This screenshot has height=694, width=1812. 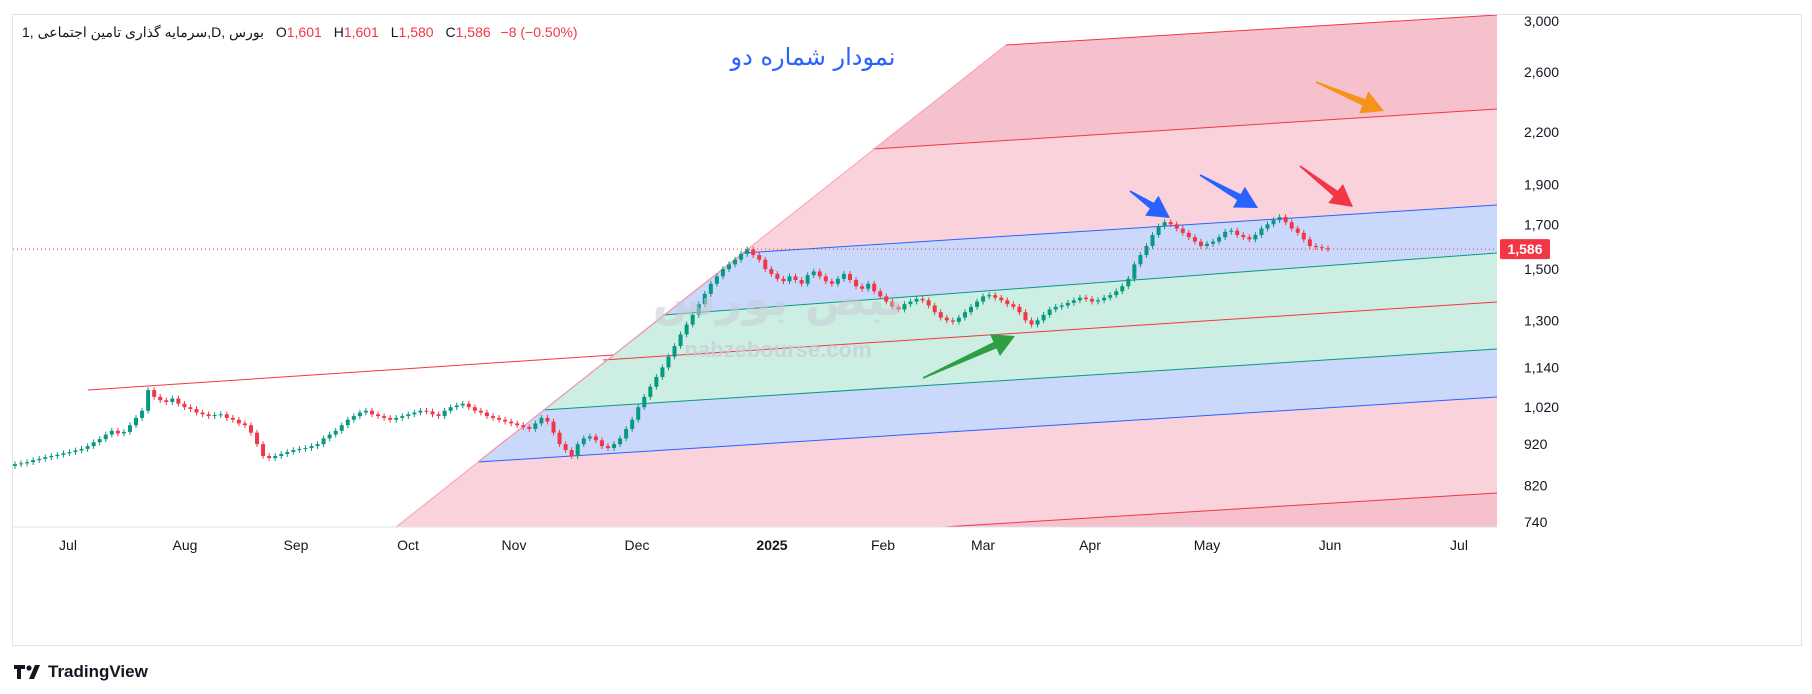 I want to click on x-tick-label: 2025, so click(x=771, y=545).